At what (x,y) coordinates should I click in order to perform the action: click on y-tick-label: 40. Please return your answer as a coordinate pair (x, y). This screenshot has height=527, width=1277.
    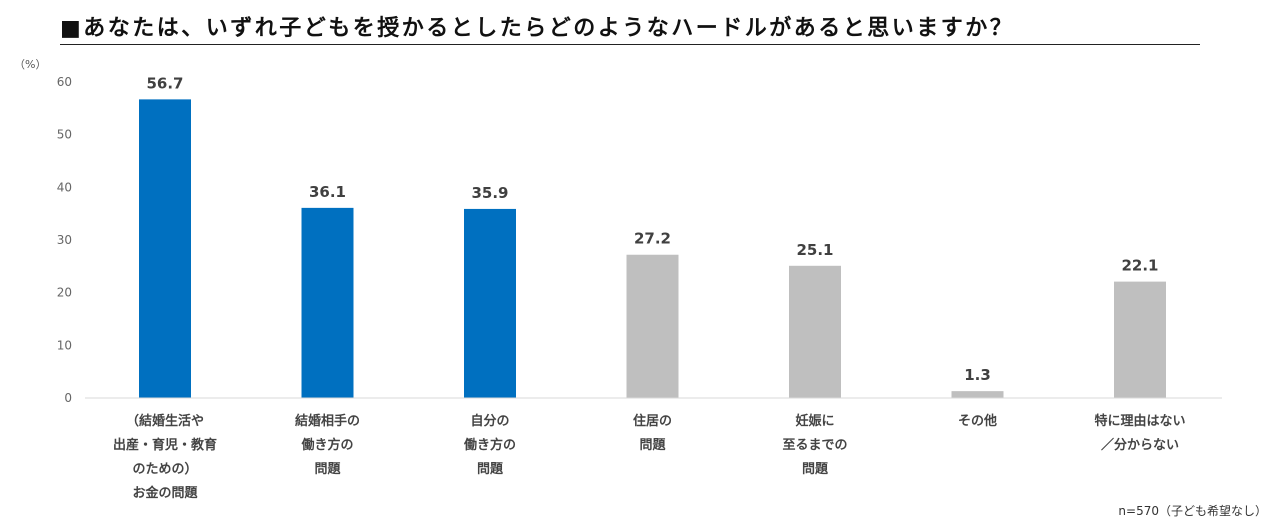
    Looking at the image, I should click on (64, 187).